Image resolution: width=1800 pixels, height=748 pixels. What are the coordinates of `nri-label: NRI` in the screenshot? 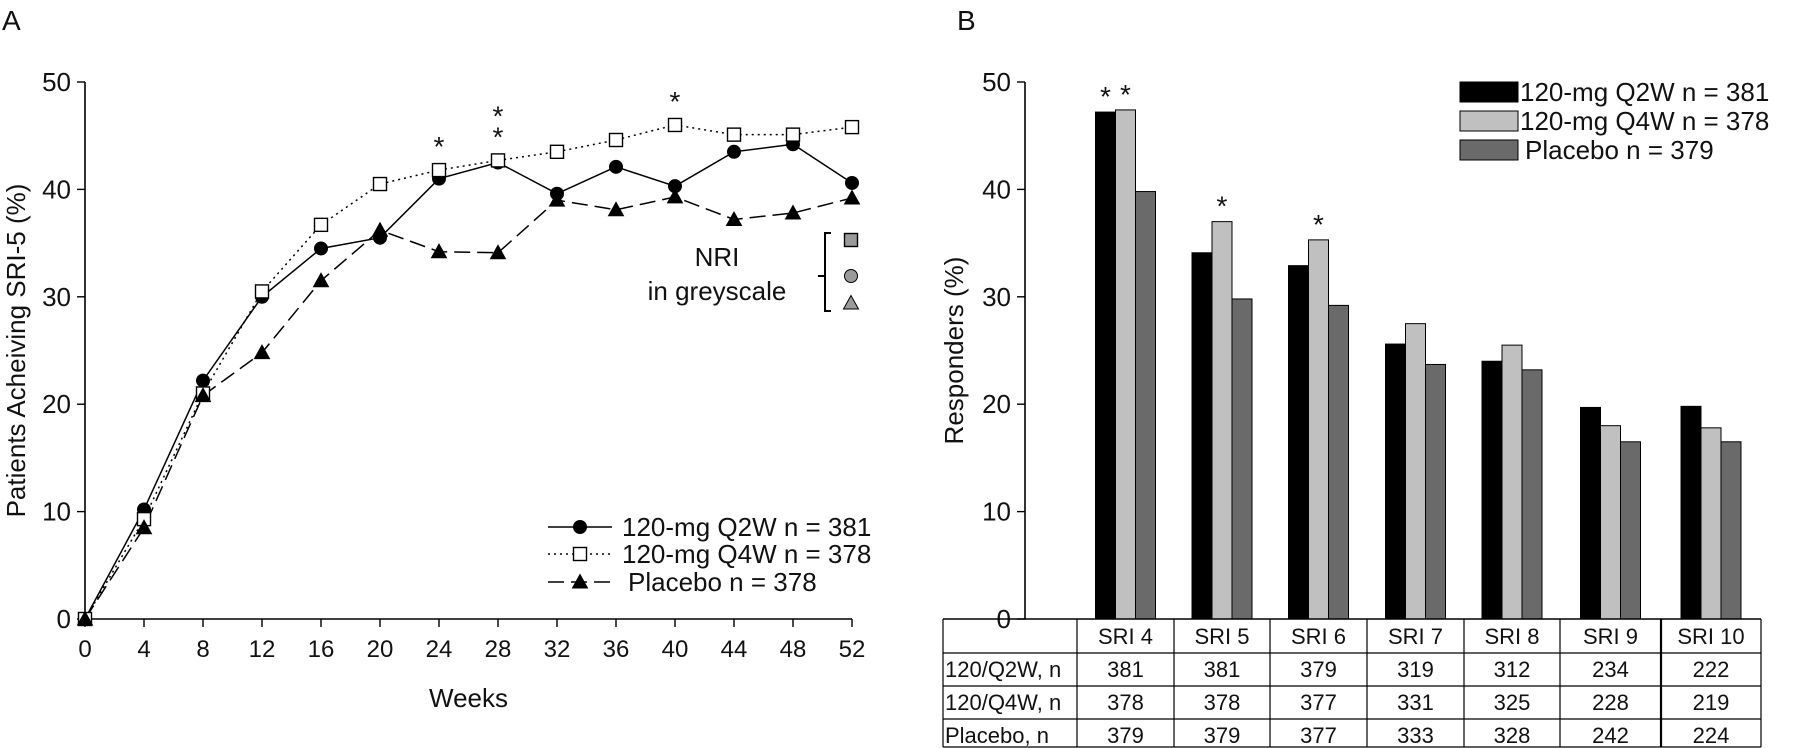 It's located at (717, 257).